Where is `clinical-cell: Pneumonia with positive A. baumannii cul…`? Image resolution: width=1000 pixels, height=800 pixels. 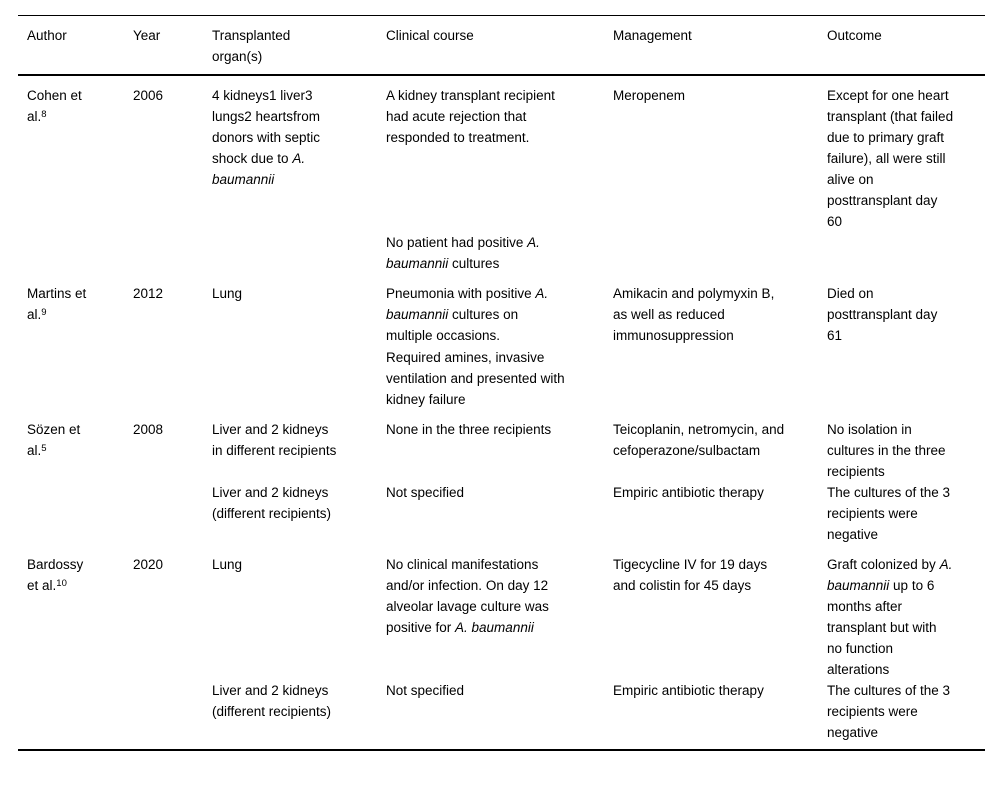 clinical-cell: Pneumonia with positive A. baumannii cul… is located at coordinates (499, 342).